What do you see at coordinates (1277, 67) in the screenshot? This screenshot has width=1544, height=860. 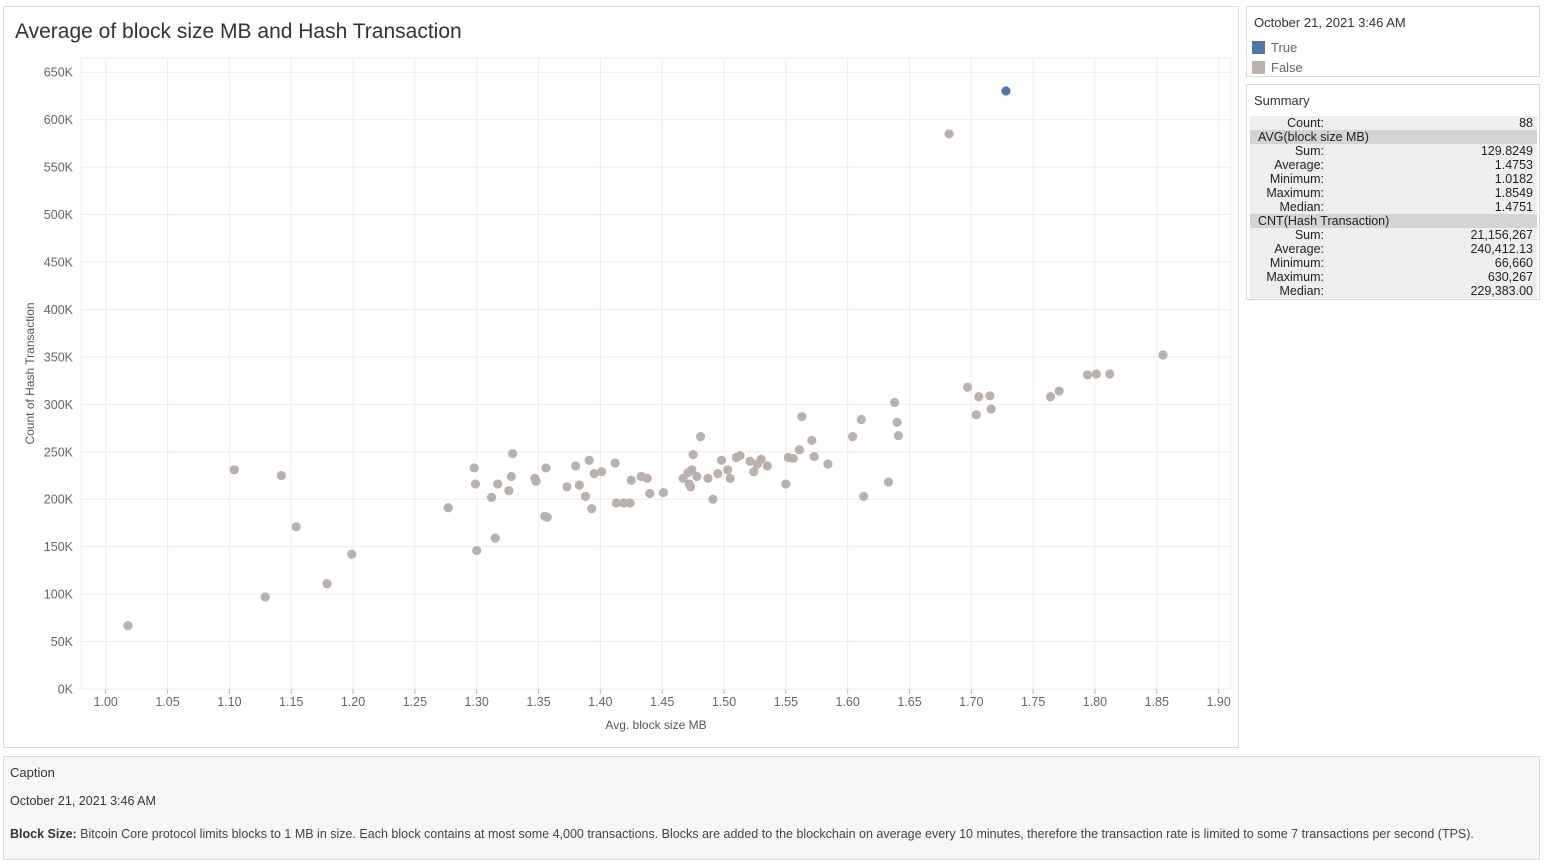 I see `legend-item-false: False` at bounding box center [1277, 67].